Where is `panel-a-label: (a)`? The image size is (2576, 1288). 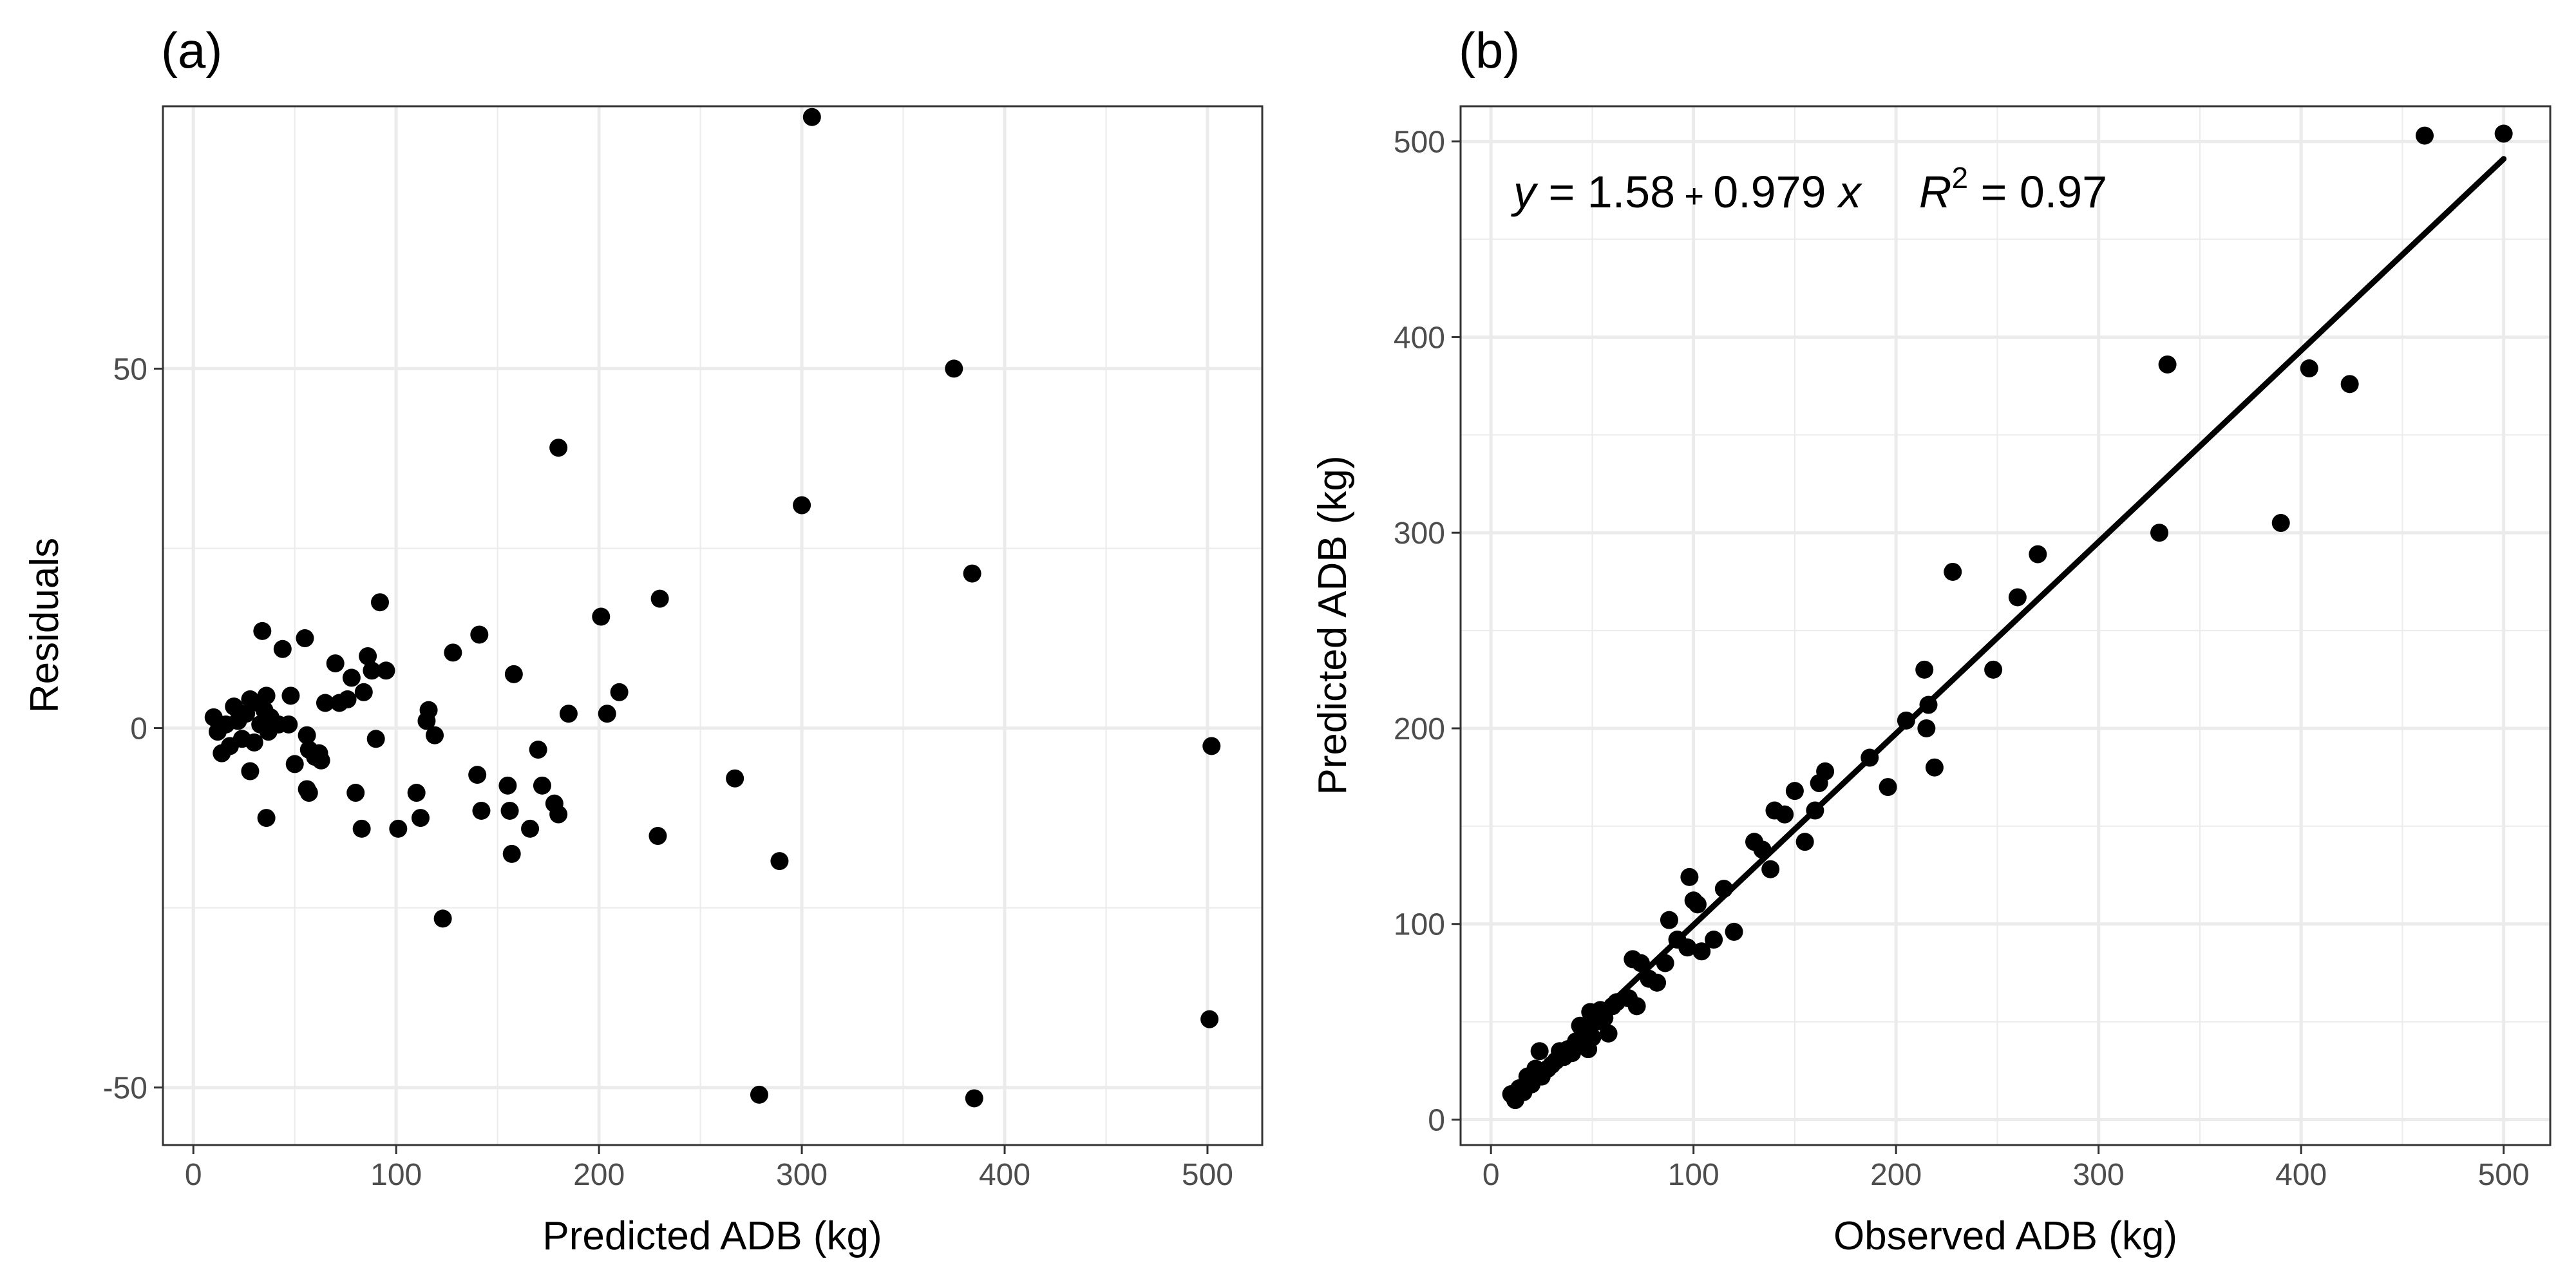 panel-a-label: (a) is located at coordinates (191, 50).